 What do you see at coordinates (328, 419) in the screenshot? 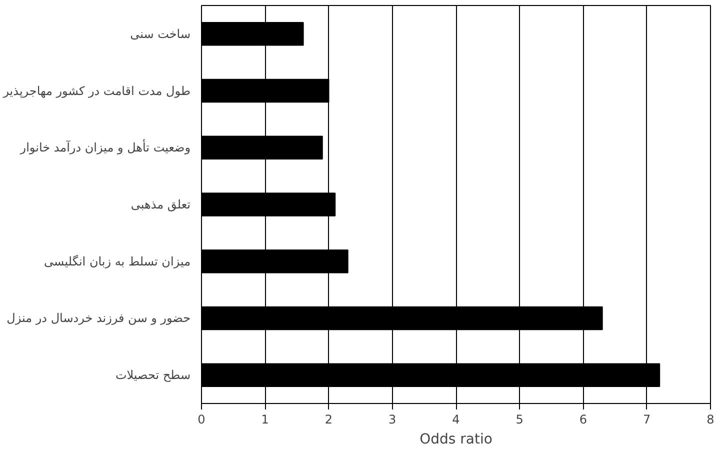
I see `x-tick-label: 2` at bounding box center [328, 419].